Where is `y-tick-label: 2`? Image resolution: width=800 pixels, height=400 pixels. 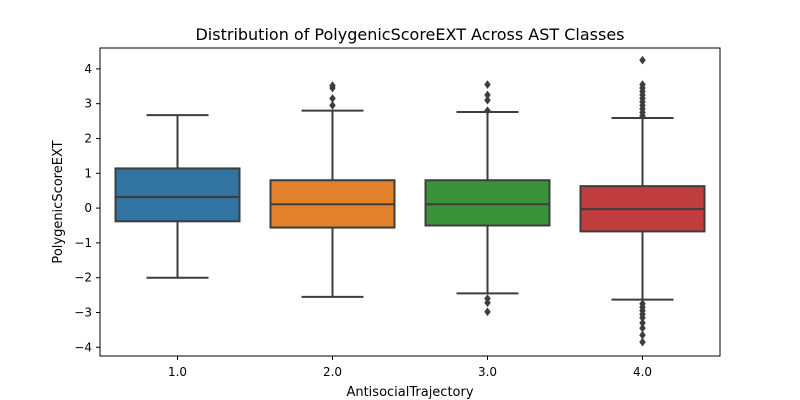
y-tick-label: 2 is located at coordinates (88, 138).